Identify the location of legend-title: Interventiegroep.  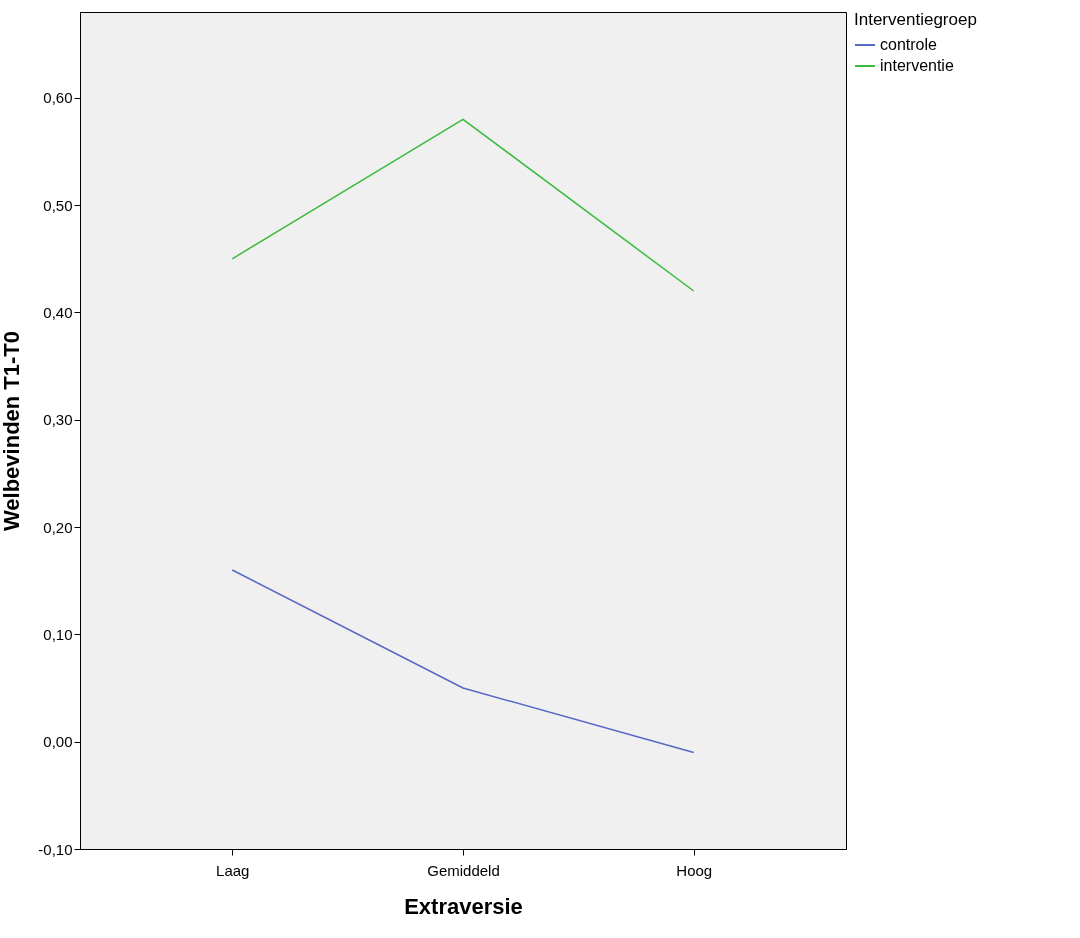
(915, 19).